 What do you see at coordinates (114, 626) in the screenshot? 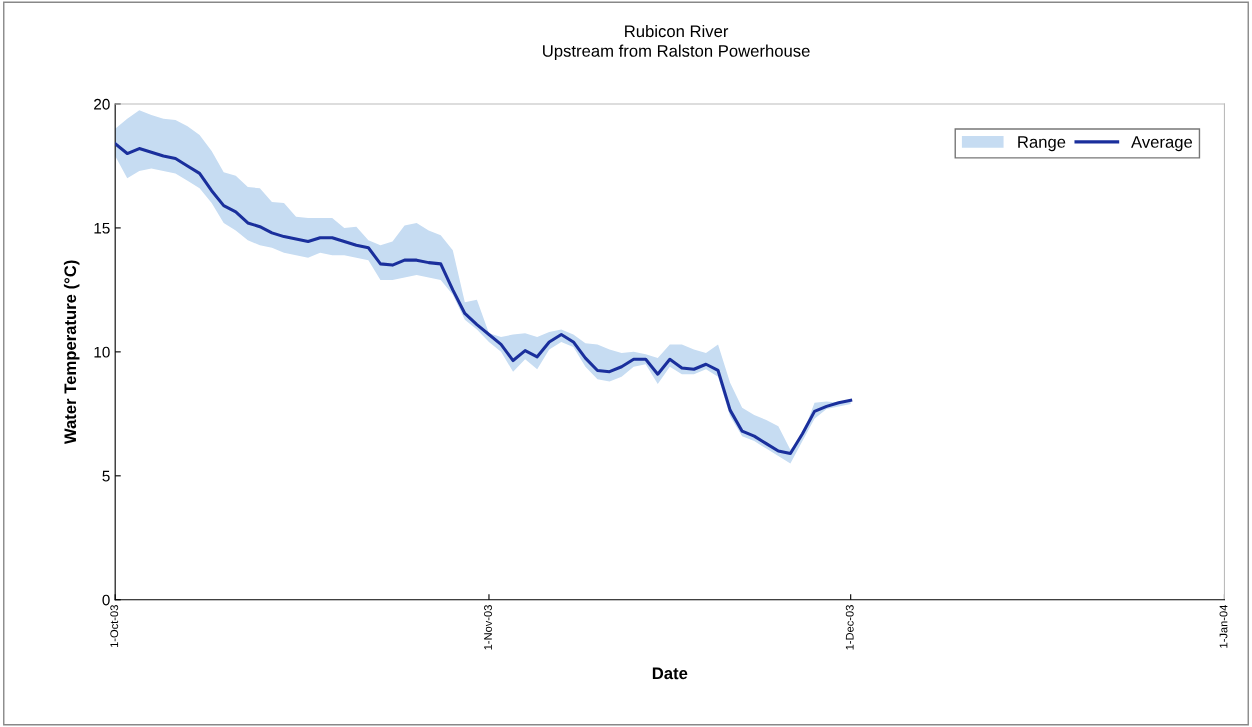
I see `x-tick-label: 1-Oct-03` at bounding box center [114, 626].